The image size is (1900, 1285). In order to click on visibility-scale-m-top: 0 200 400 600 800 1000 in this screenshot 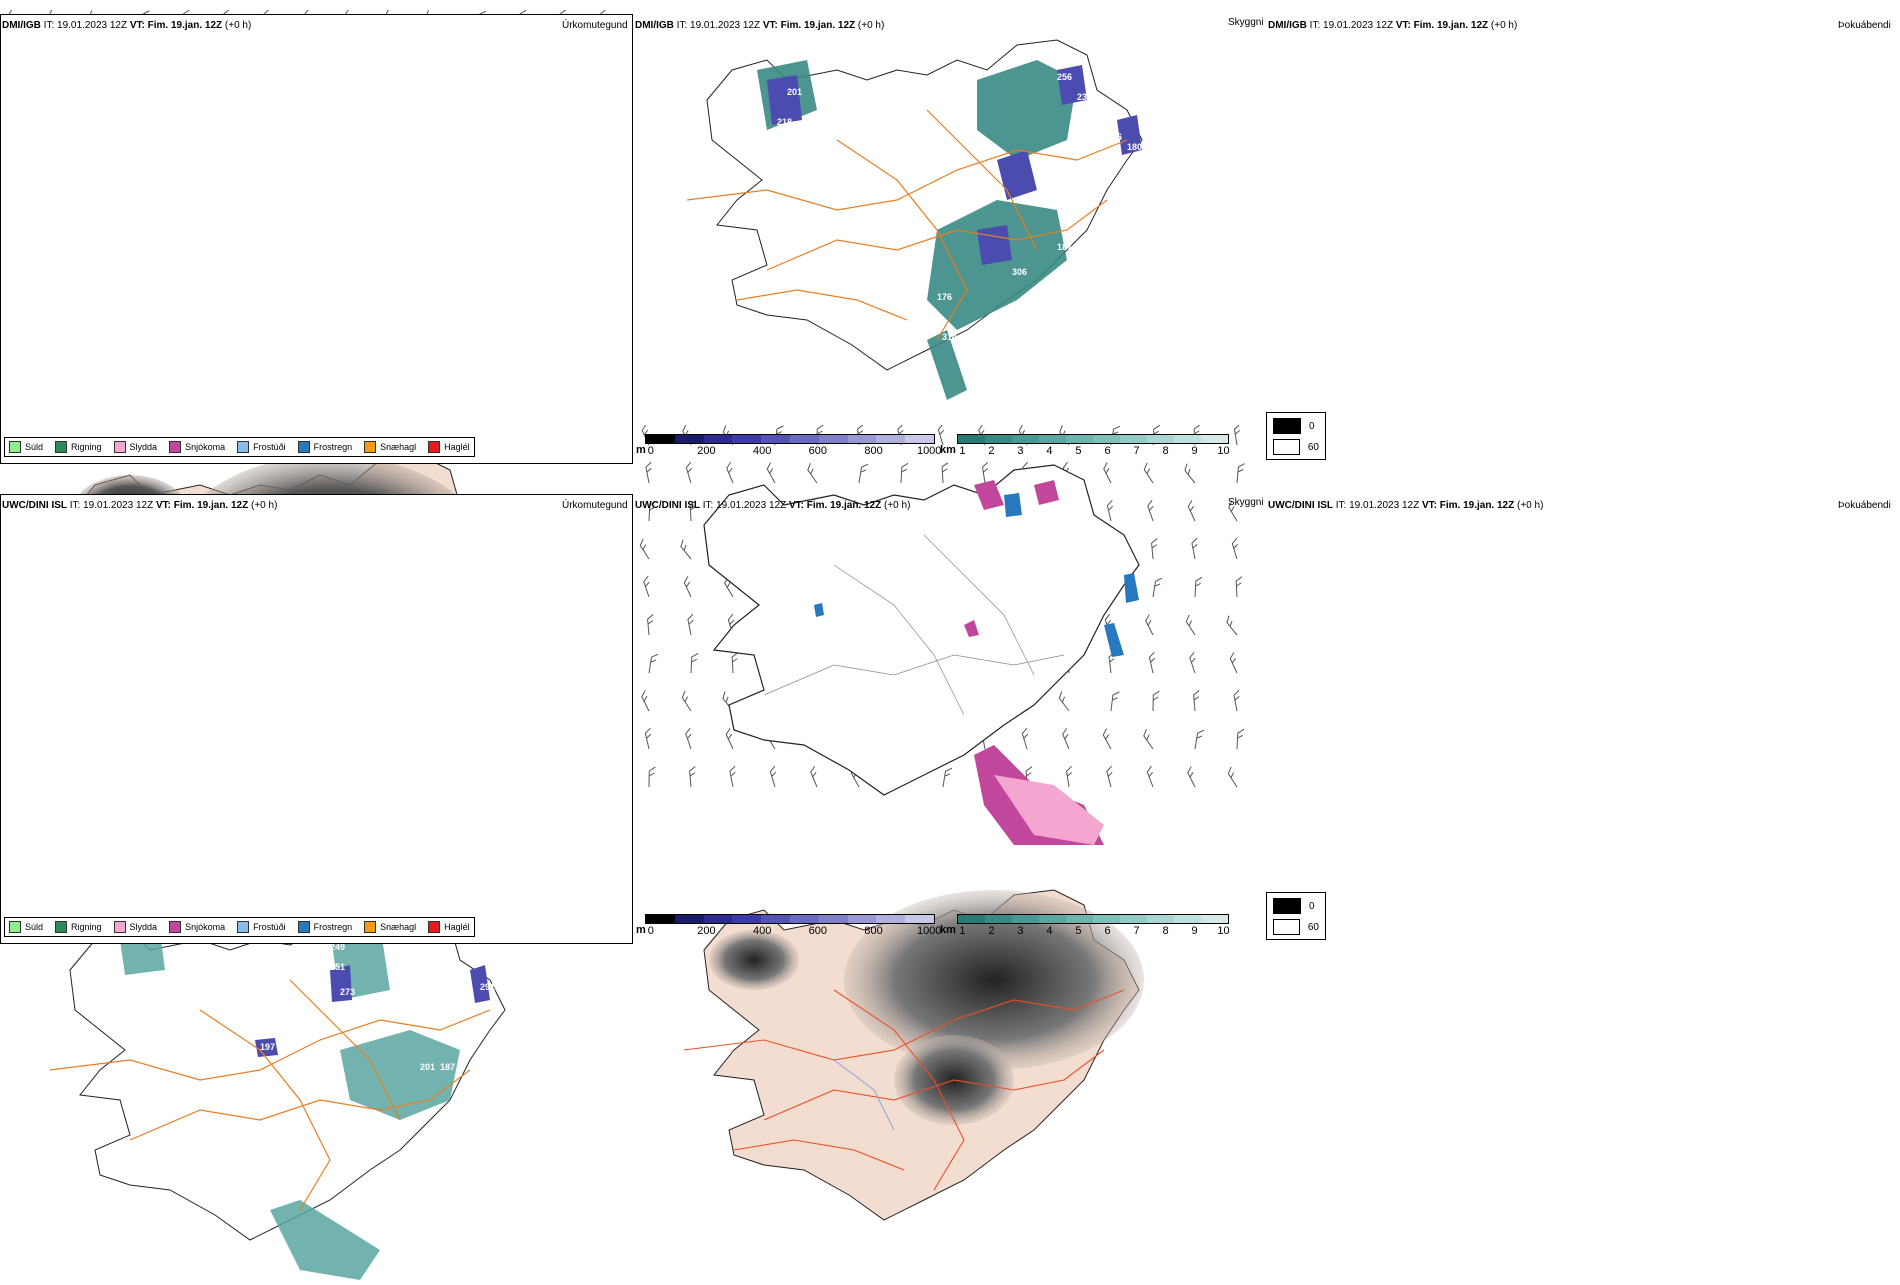, I will do `click(793, 446)`.